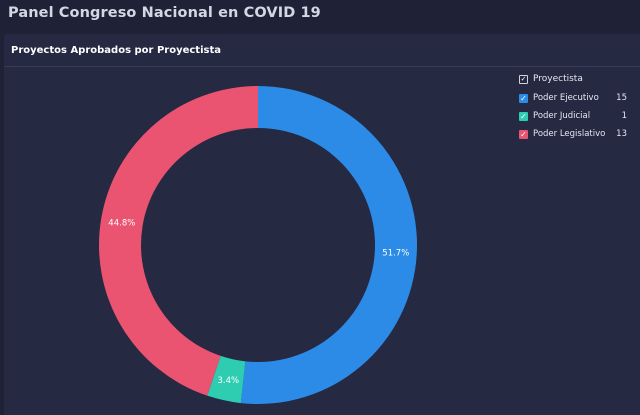 The image size is (640, 415). What do you see at coordinates (621, 134) in the screenshot?
I see `legend-item-value: 13` at bounding box center [621, 134].